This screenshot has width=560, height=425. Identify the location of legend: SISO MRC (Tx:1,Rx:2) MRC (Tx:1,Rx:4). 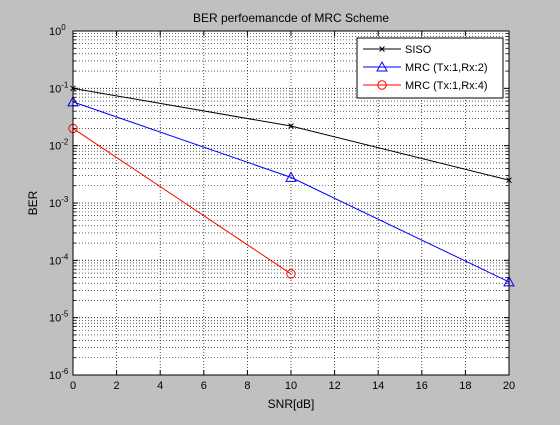
(430, 68).